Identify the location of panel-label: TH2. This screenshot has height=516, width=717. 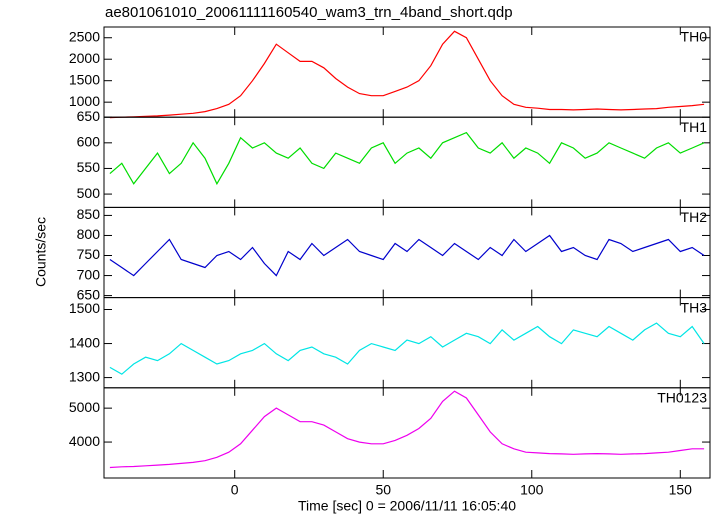
(694, 217).